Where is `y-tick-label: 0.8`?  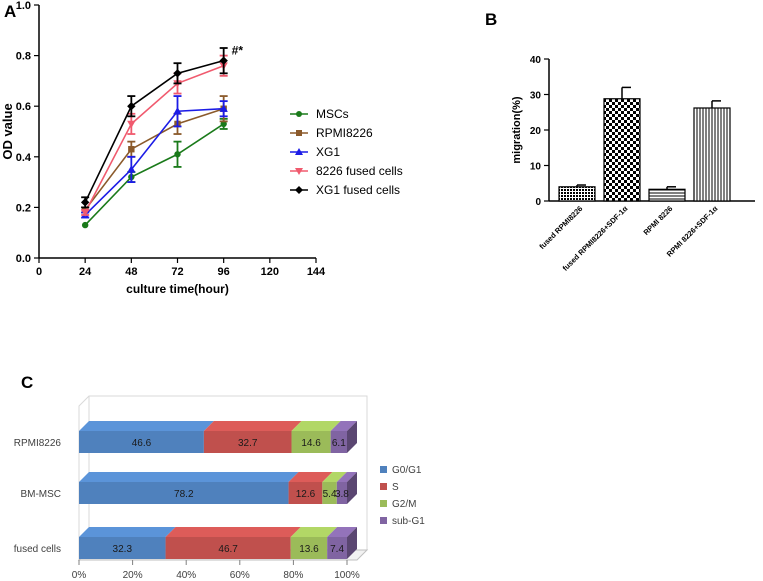
y-tick-label: 0.8 is located at coordinates (23, 57).